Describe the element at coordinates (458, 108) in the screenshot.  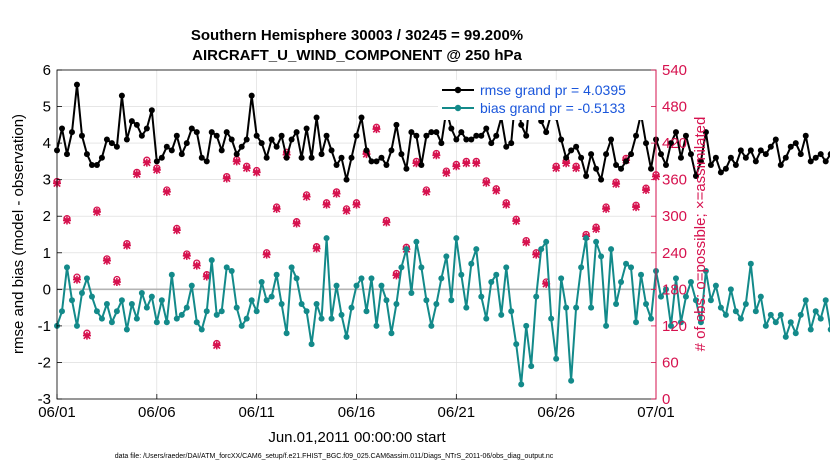
I see `legend-bias-marker` at that location.